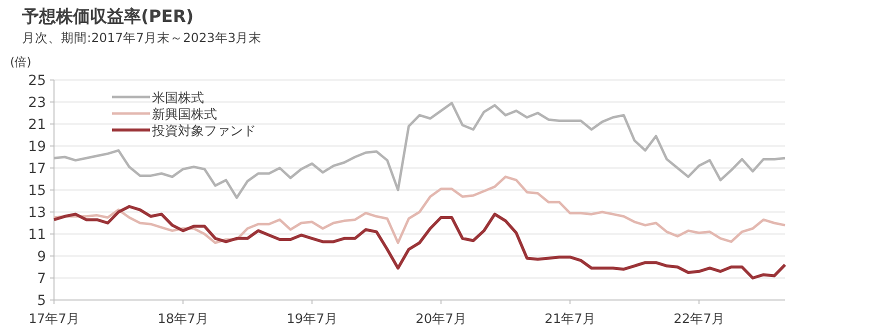  I want to click on legend-label: 投資対象ファンド, so click(203, 131).